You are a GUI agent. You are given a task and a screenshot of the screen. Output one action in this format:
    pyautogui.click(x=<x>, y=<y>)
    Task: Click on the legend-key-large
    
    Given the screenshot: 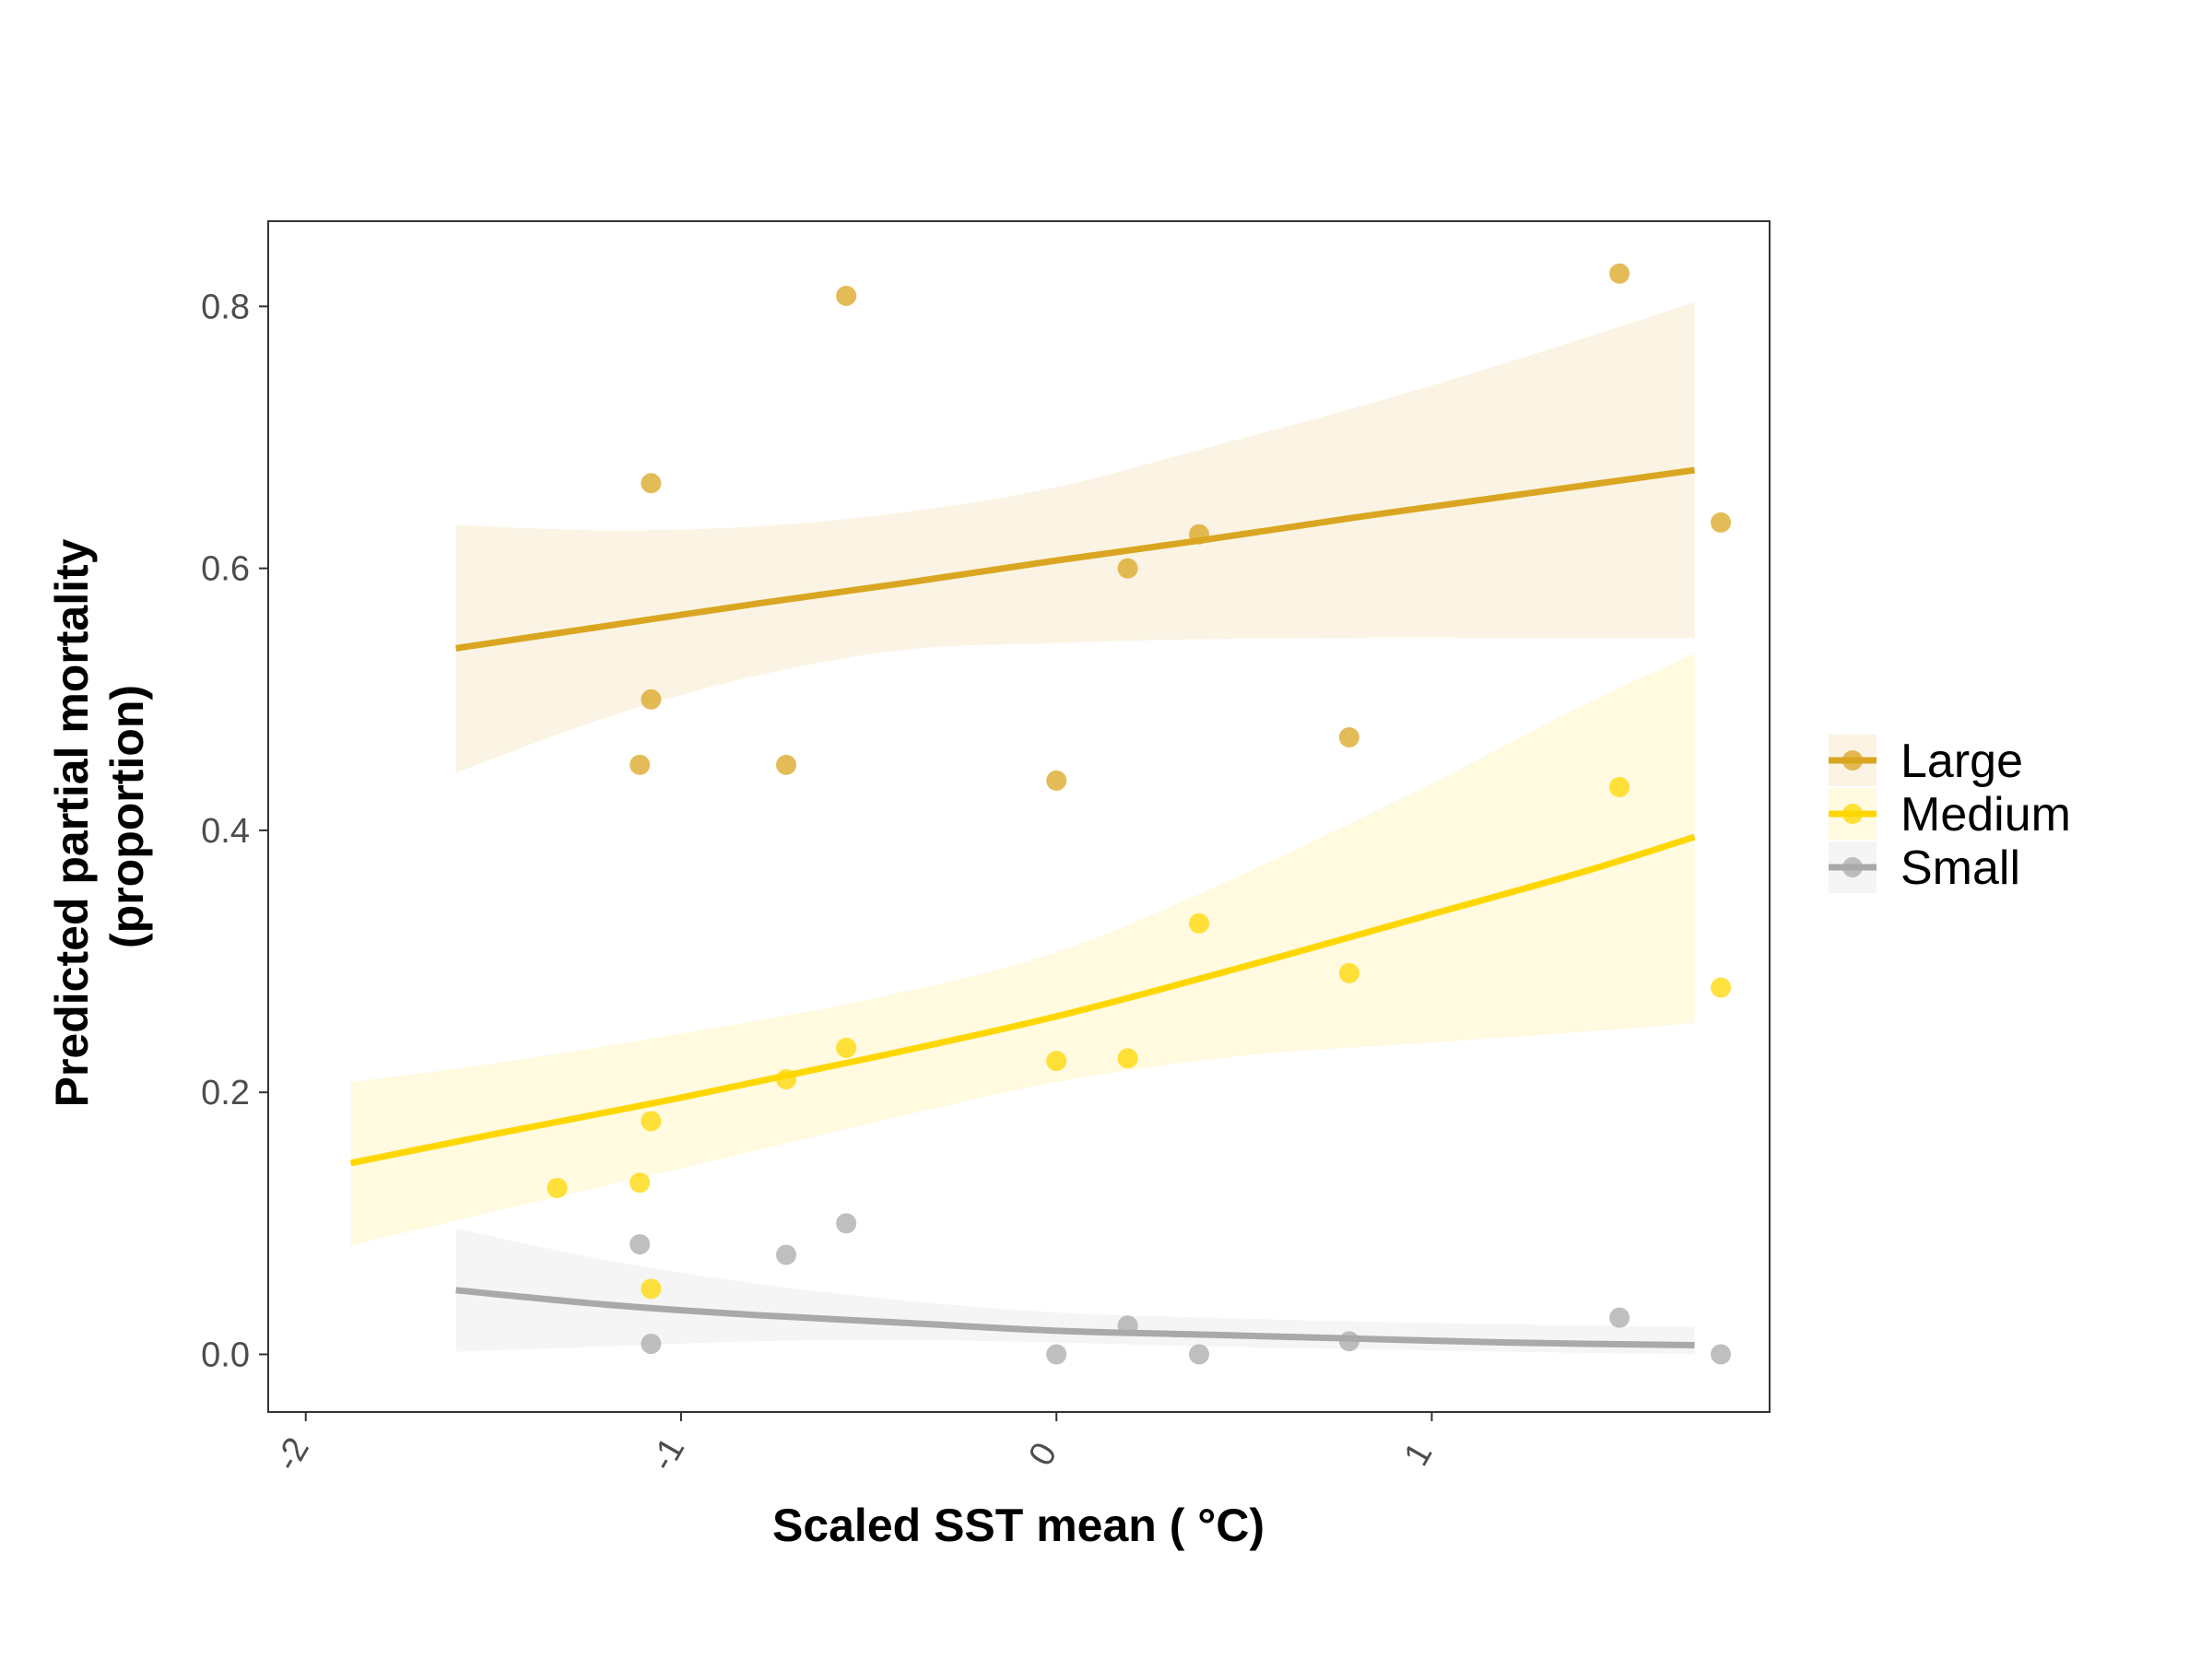 What is the action you would take?
    pyautogui.click(x=1853, y=760)
    